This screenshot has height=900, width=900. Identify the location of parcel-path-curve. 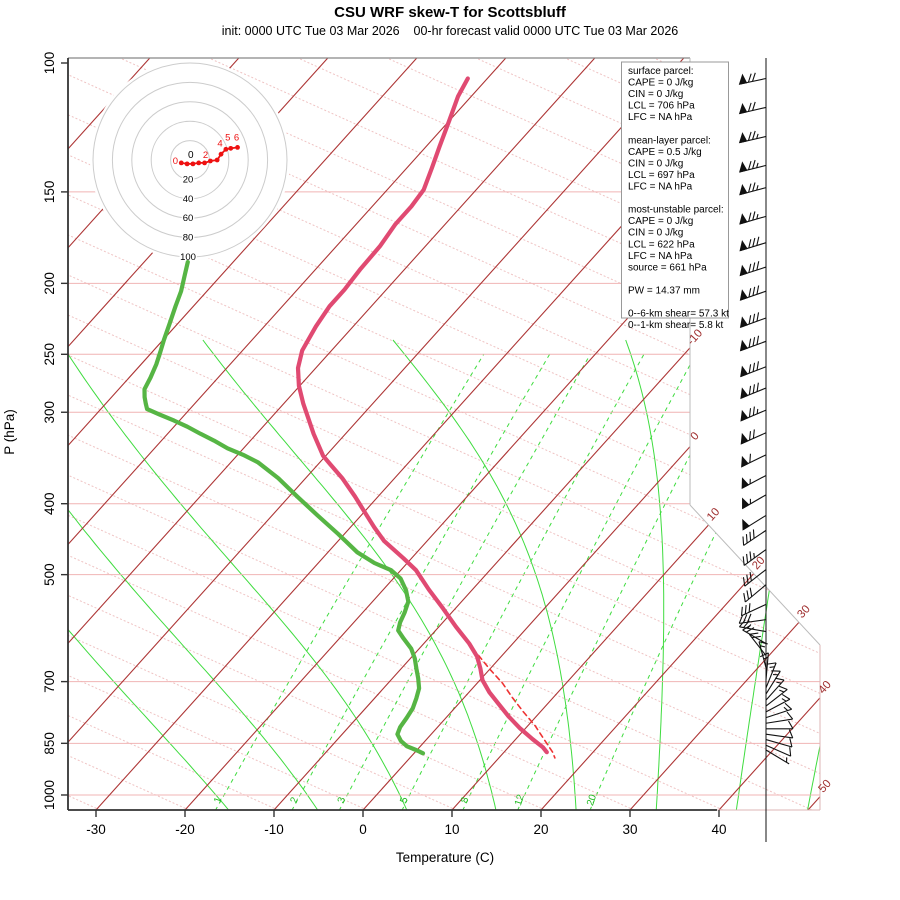
(489, 670).